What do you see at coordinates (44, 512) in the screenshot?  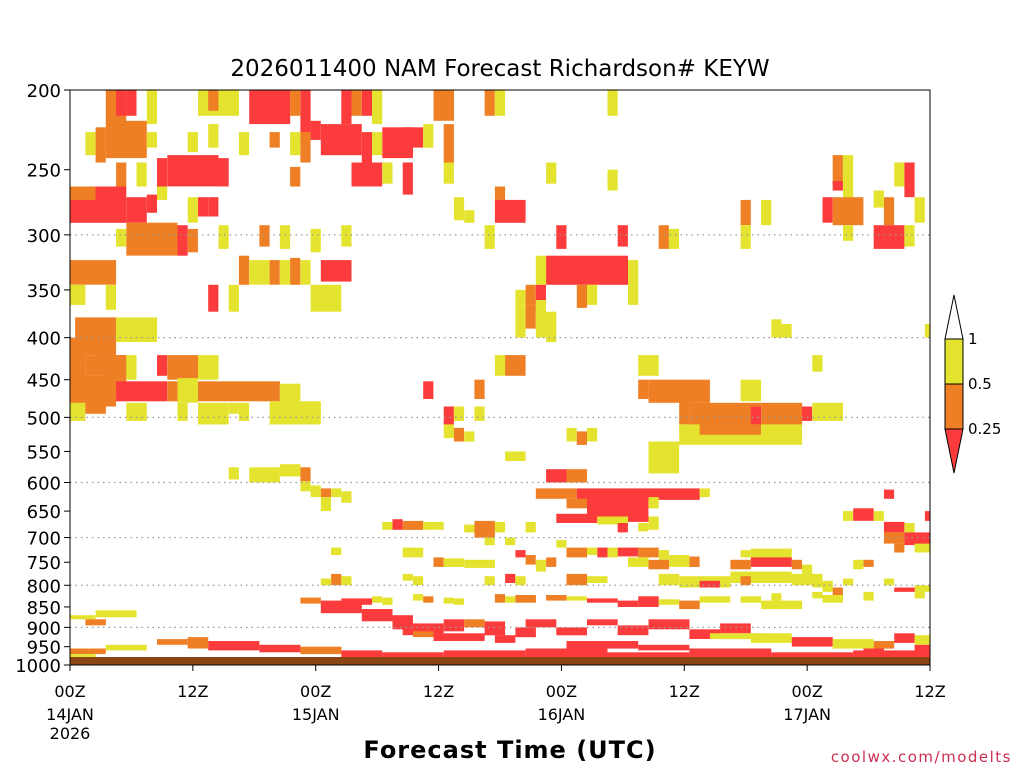 I see `y-tick-label-650: 650` at bounding box center [44, 512].